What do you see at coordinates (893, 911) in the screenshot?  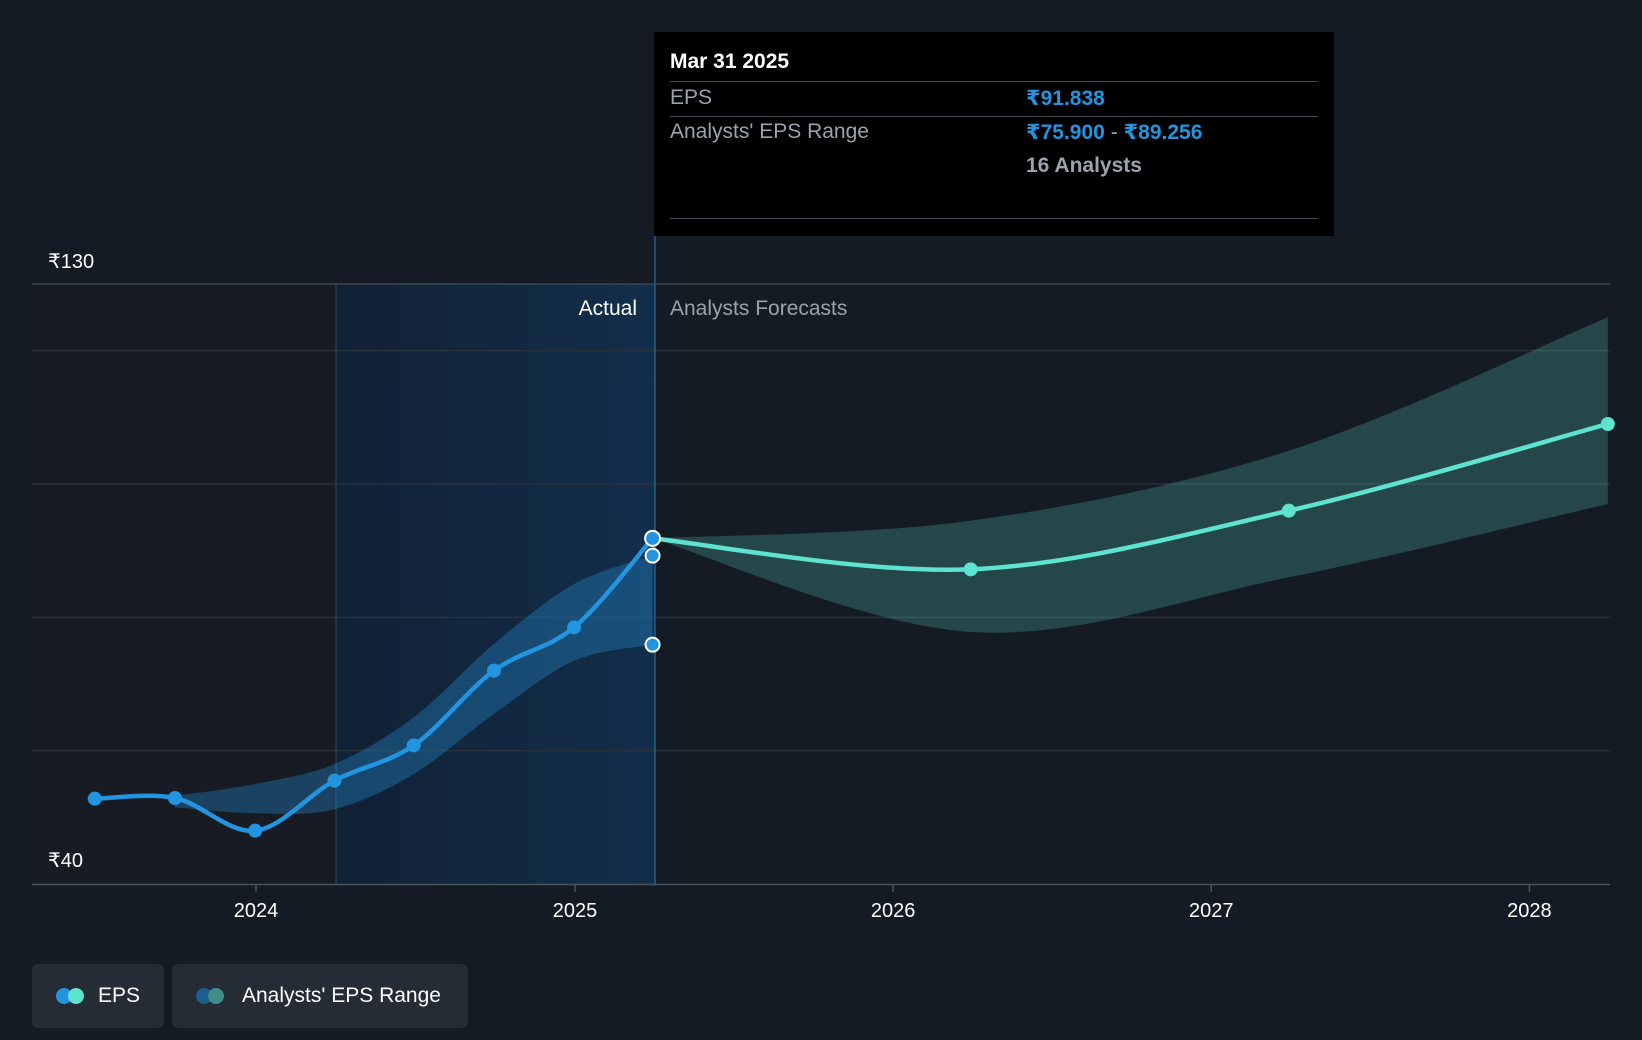 I see `x-tick-label: 2026` at bounding box center [893, 911].